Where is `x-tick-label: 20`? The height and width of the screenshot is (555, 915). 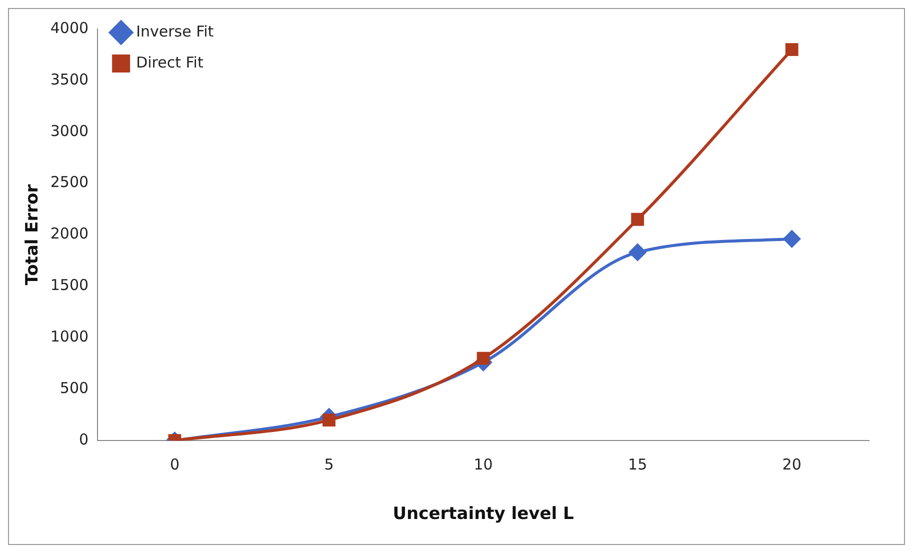 x-tick-label: 20 is located at coordinates (792, 464).